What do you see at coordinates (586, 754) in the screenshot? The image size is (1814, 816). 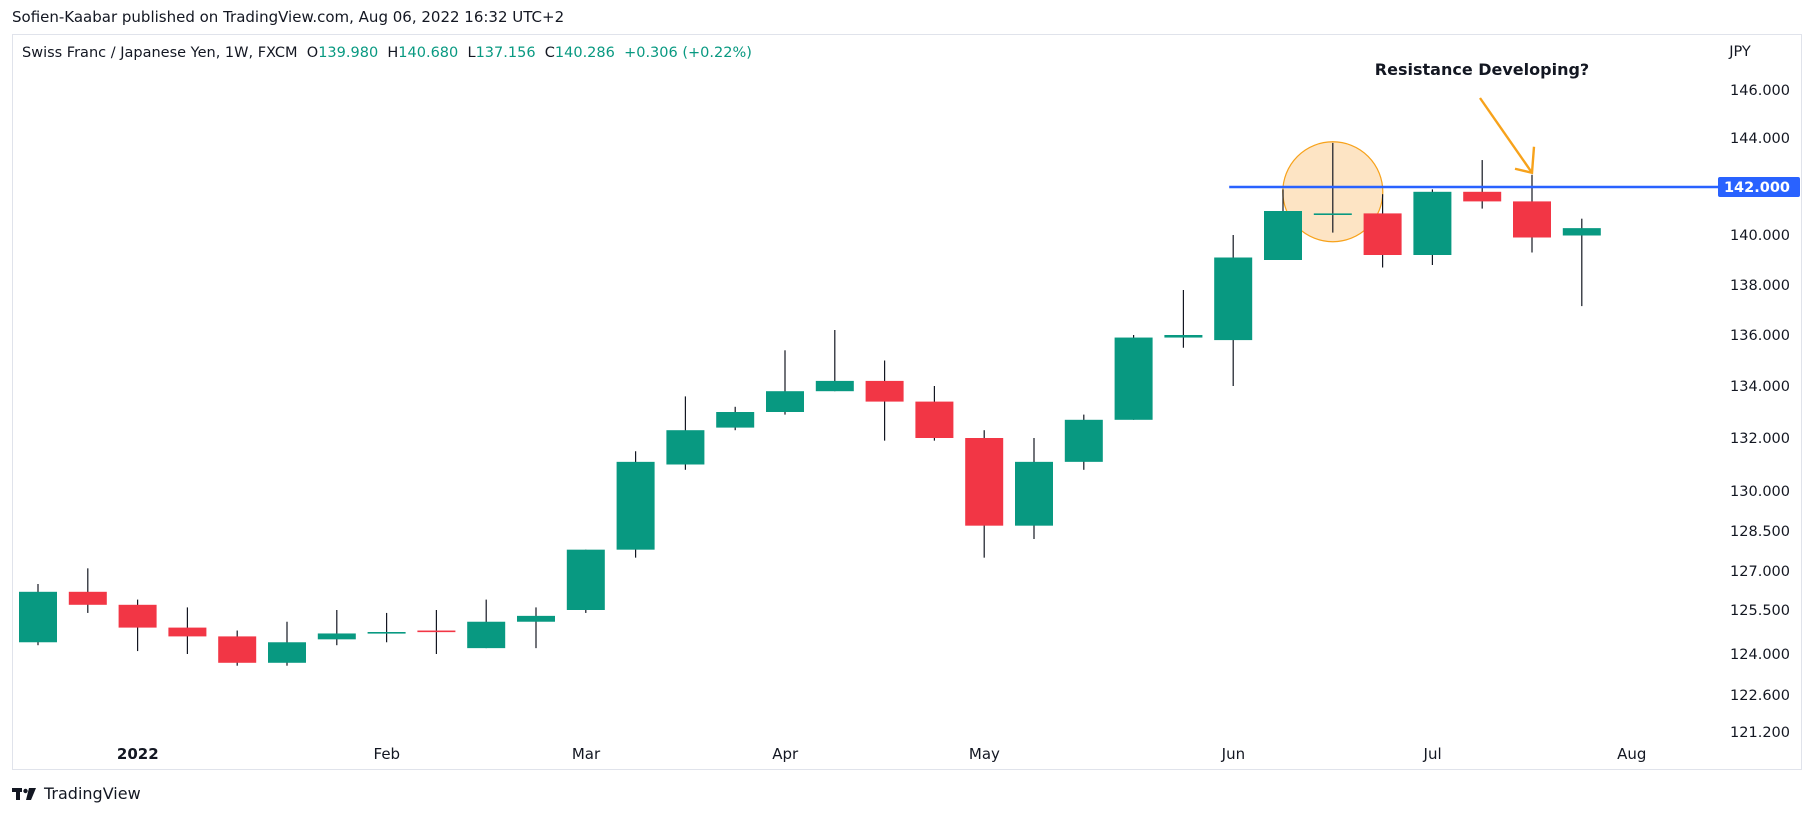 I see `x-month-label: Mar` at bounding box center [586, 754].